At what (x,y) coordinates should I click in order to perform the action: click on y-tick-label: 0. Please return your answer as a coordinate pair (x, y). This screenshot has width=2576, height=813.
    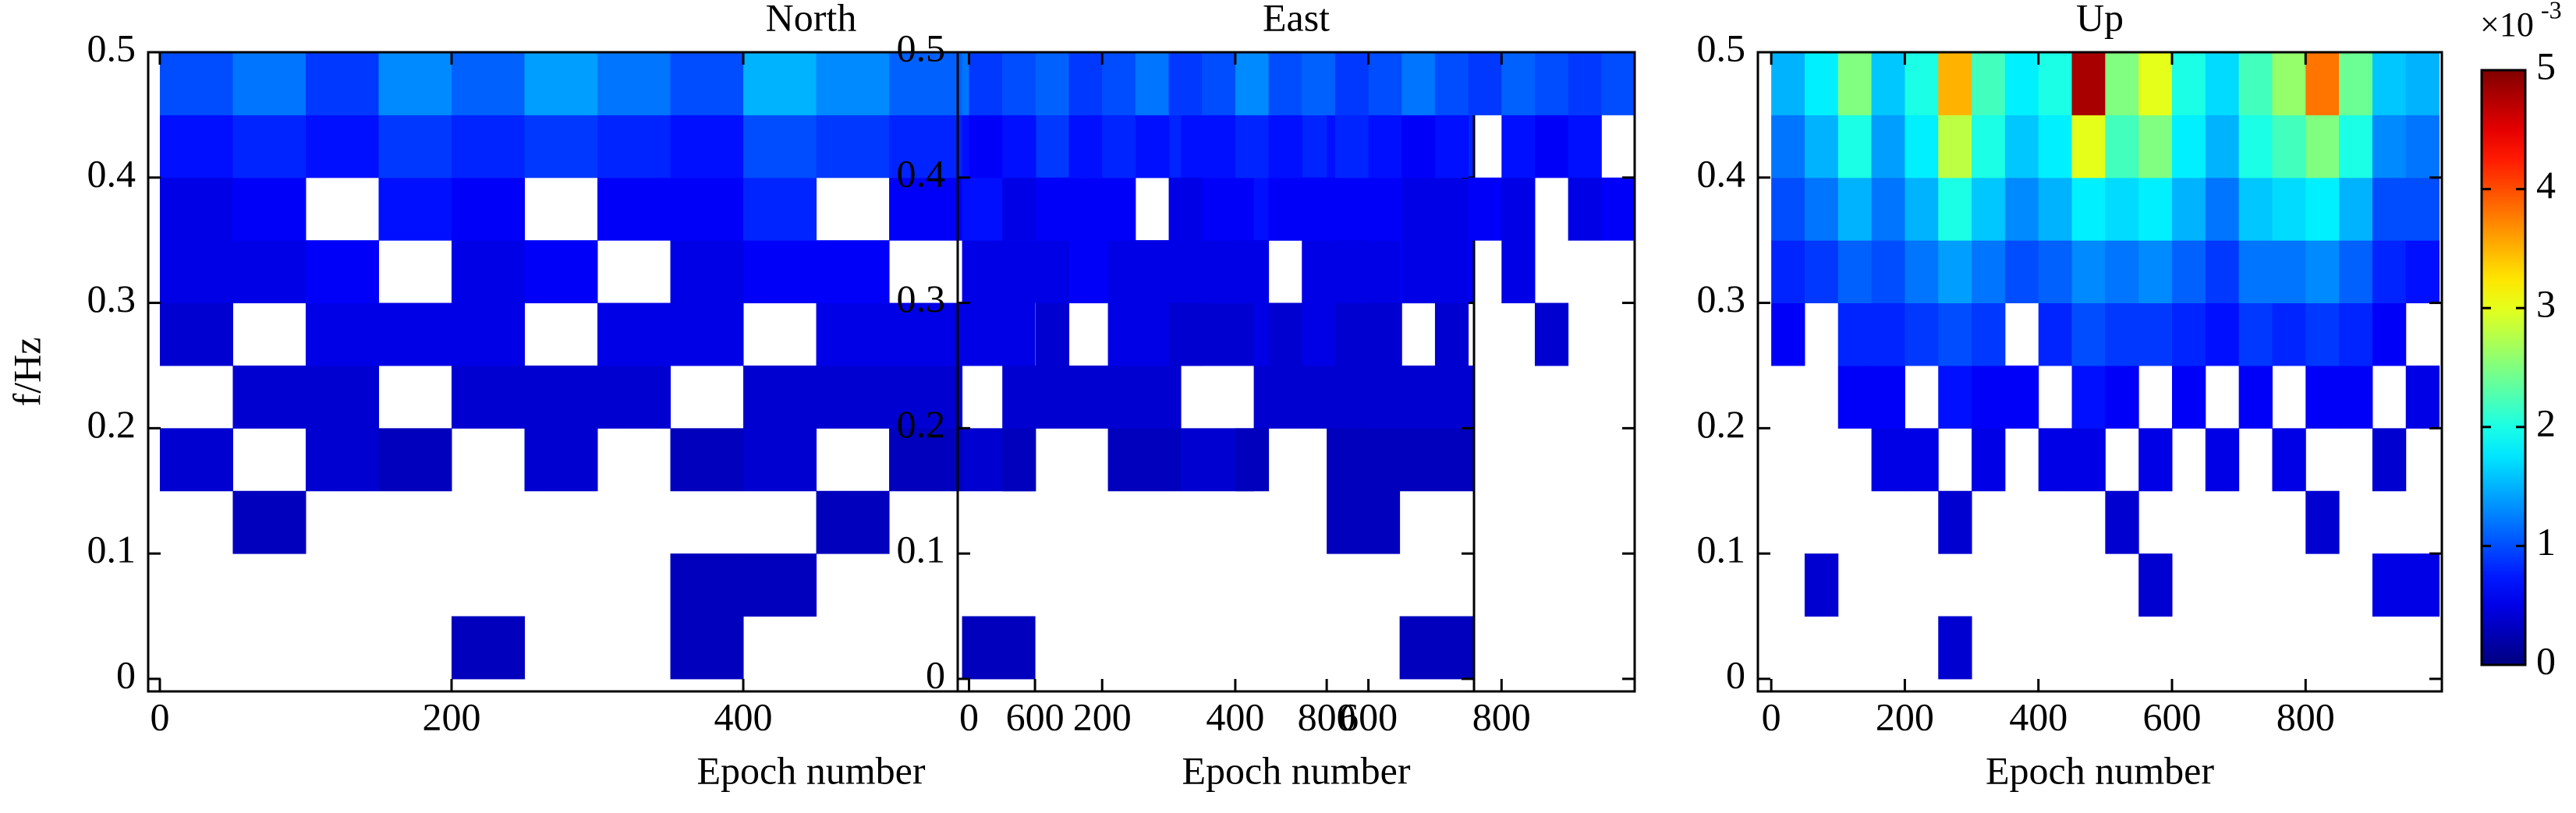
    Looking at the image, I should click on (1735, 674).